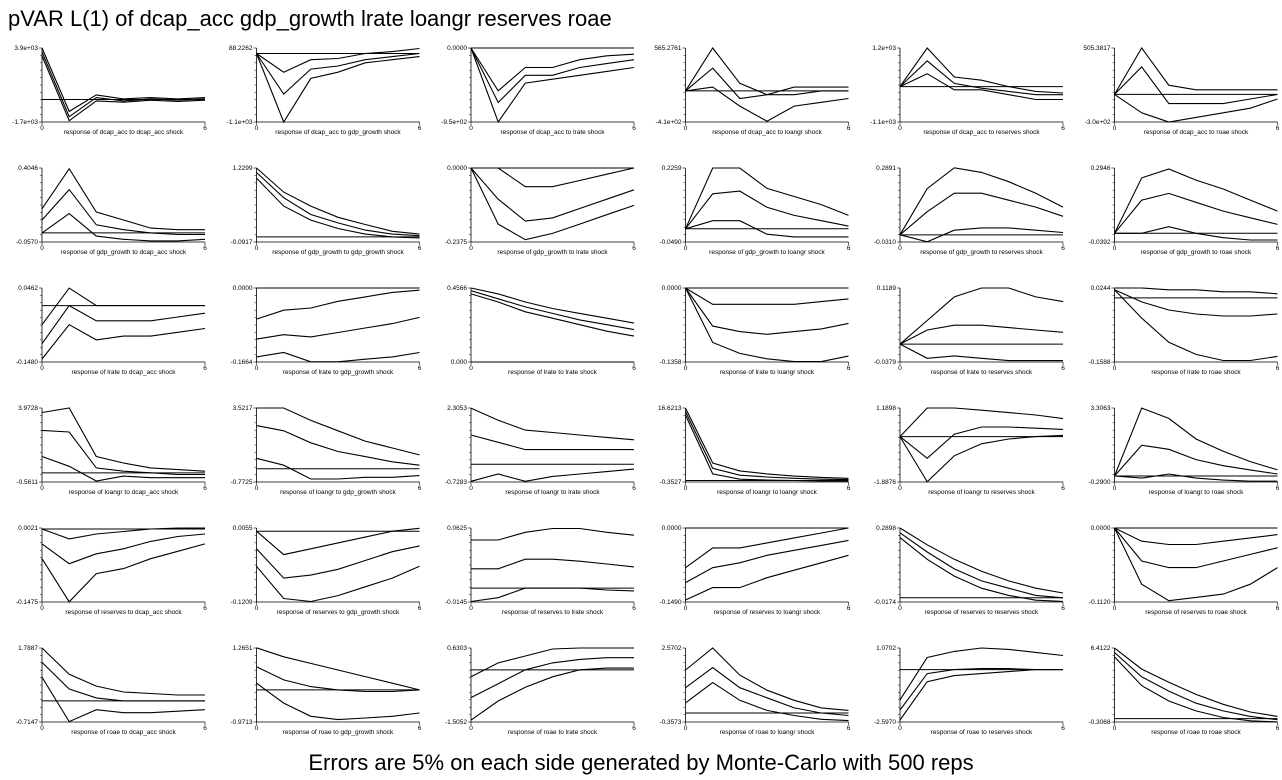  I want to click on x-axis-label: response of loangr to roae shock, so click(1196, 492).